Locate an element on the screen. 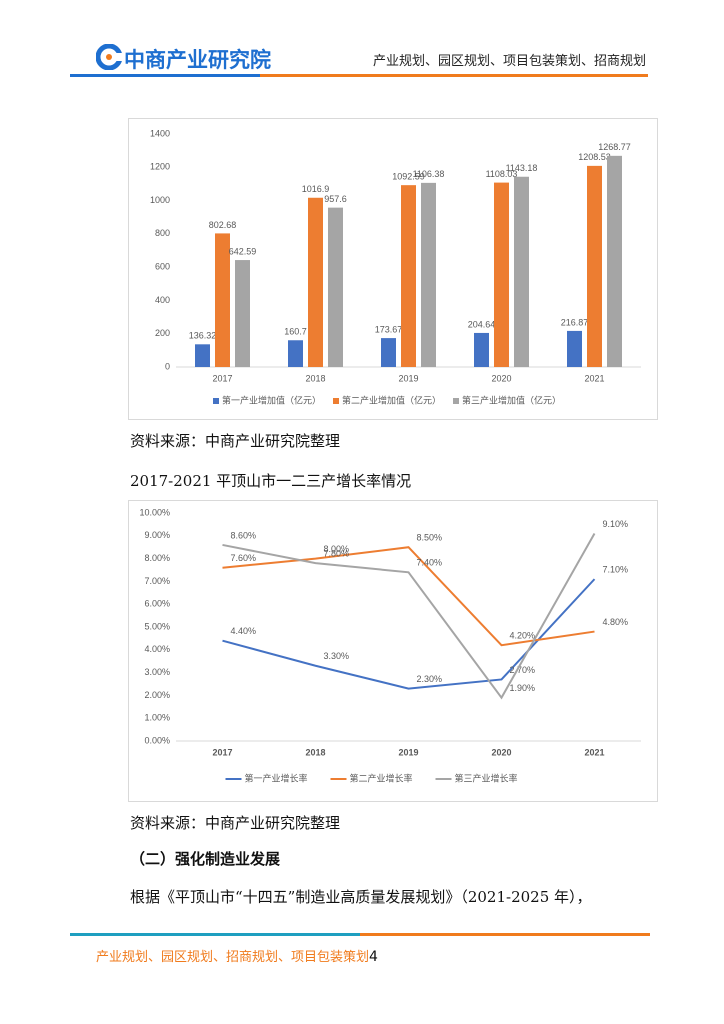  data-label: 160.7 is located at coordinates (295, 332).